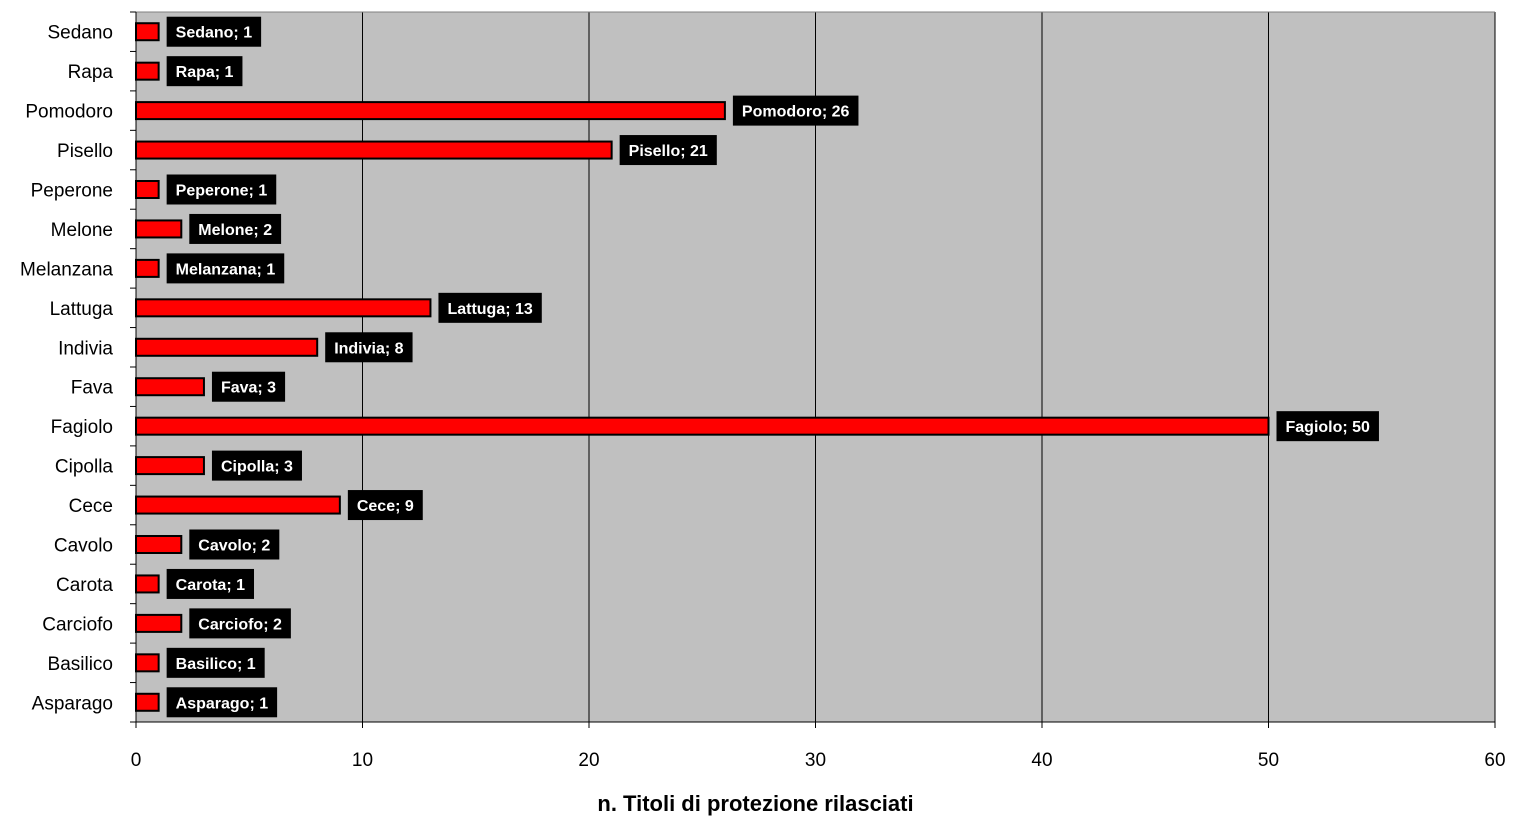 The width and height of the screenshot is (1521, 819). I want to click on y-tick-label: Basilico, so click(80, 664).